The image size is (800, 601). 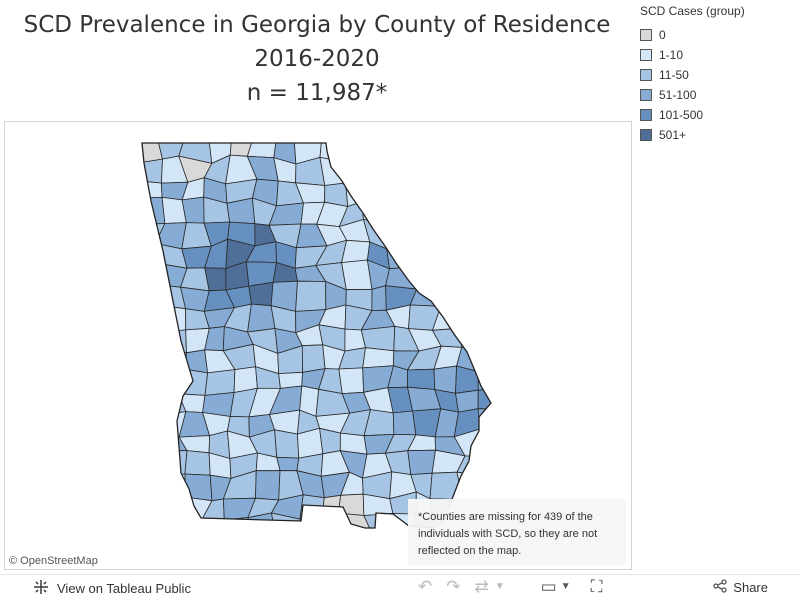 I want to click on legend-item: 1-10, so click(x=717, y=55).